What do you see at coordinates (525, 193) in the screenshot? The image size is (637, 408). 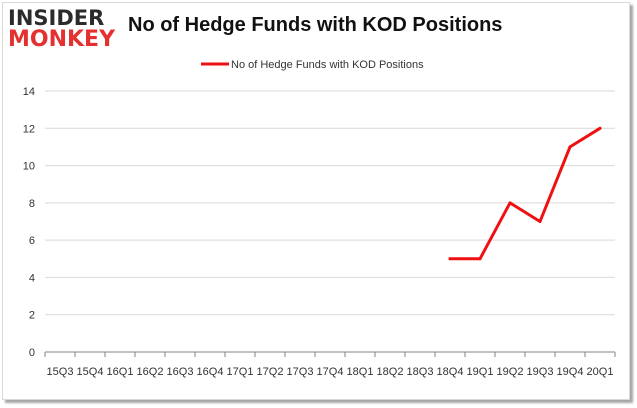 I see `series-line` at bounding box center [525, 193].